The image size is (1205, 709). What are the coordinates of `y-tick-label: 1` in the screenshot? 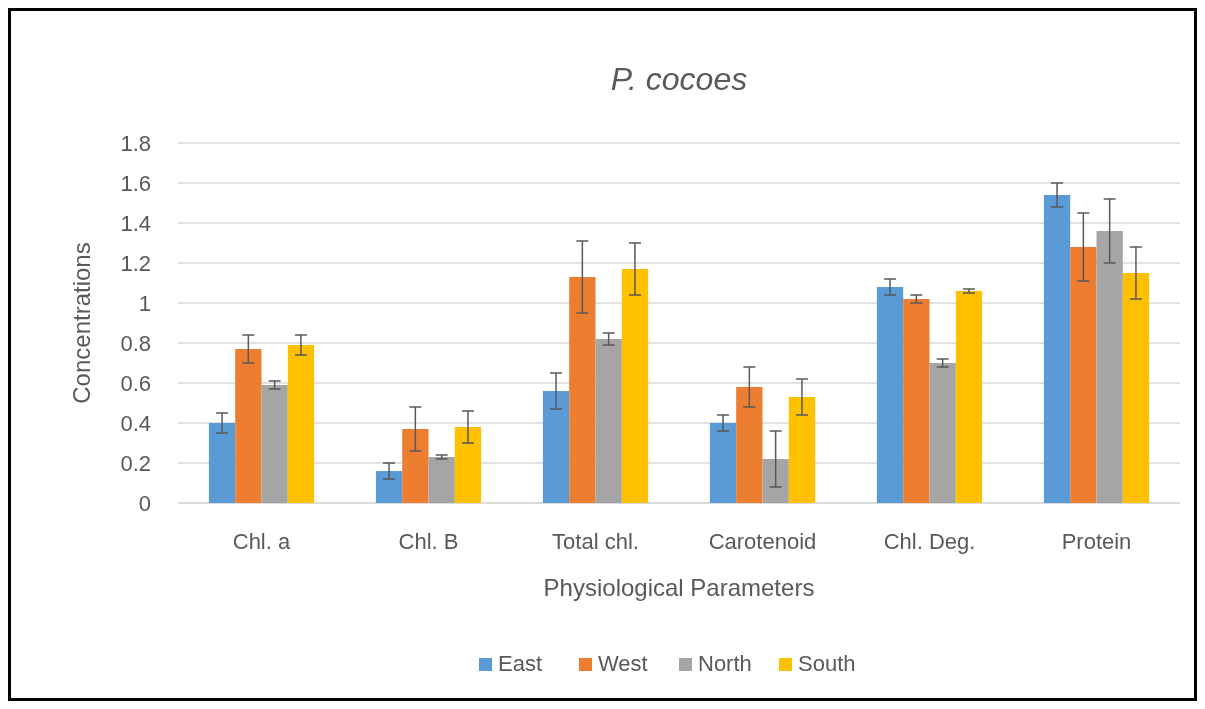 It's located at (144, 303).